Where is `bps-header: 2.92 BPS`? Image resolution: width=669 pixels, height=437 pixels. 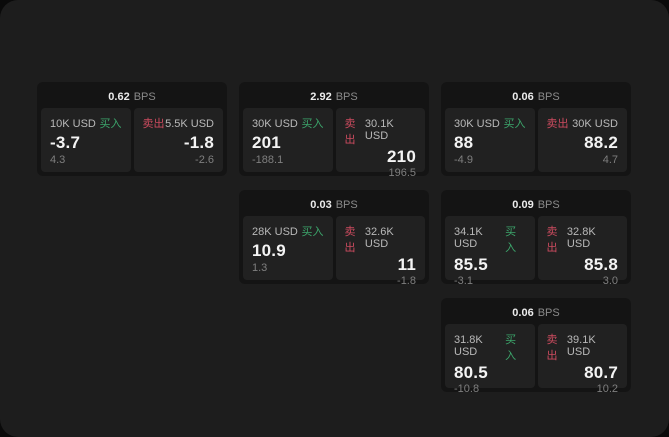 bps-header: 2.92 BPS is located at coordinates (334, 97).